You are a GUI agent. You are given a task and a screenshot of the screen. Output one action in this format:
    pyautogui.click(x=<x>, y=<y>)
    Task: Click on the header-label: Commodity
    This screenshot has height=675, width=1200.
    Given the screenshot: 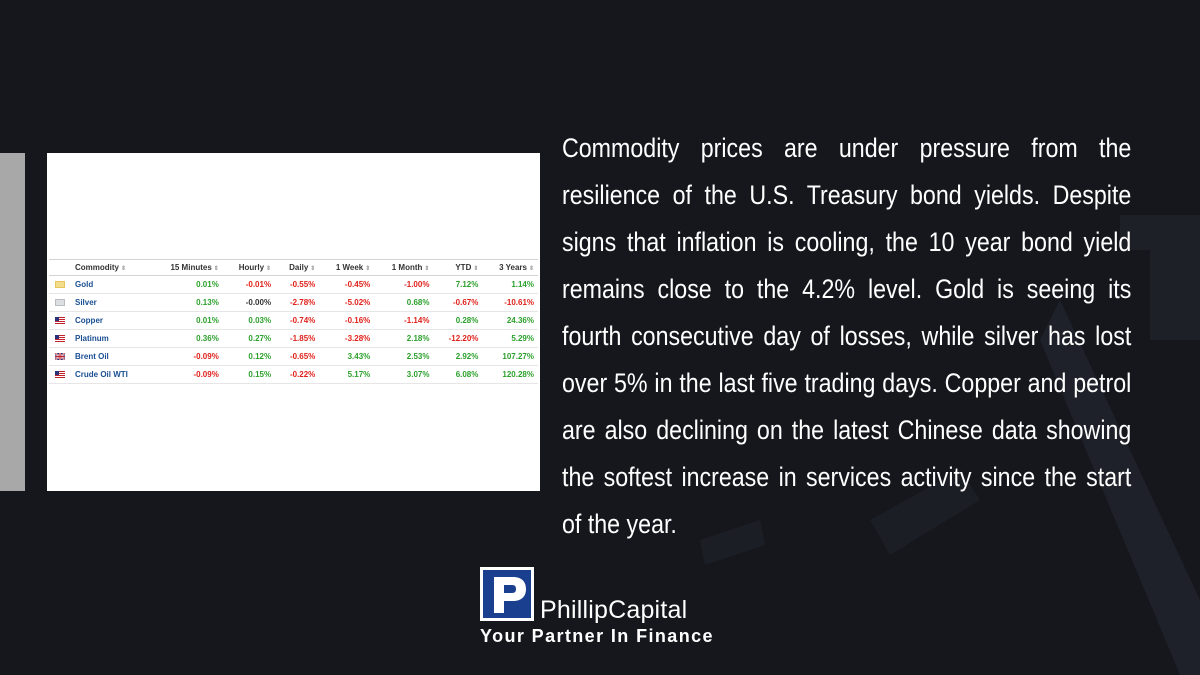 What is the action you would take?
    pyautogui.click(x=97, y=267)
    